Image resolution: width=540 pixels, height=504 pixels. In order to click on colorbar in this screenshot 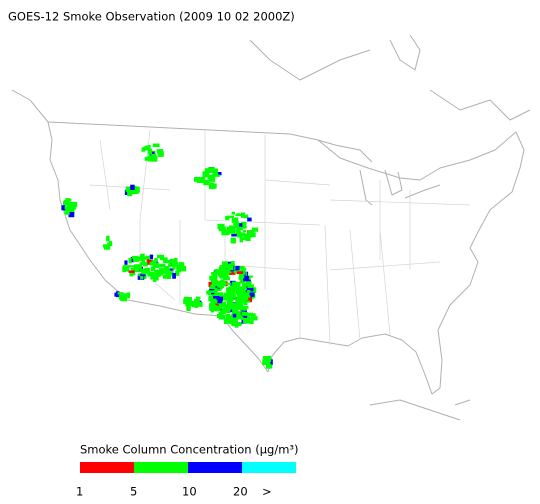, I will do `click(188, 467)`.